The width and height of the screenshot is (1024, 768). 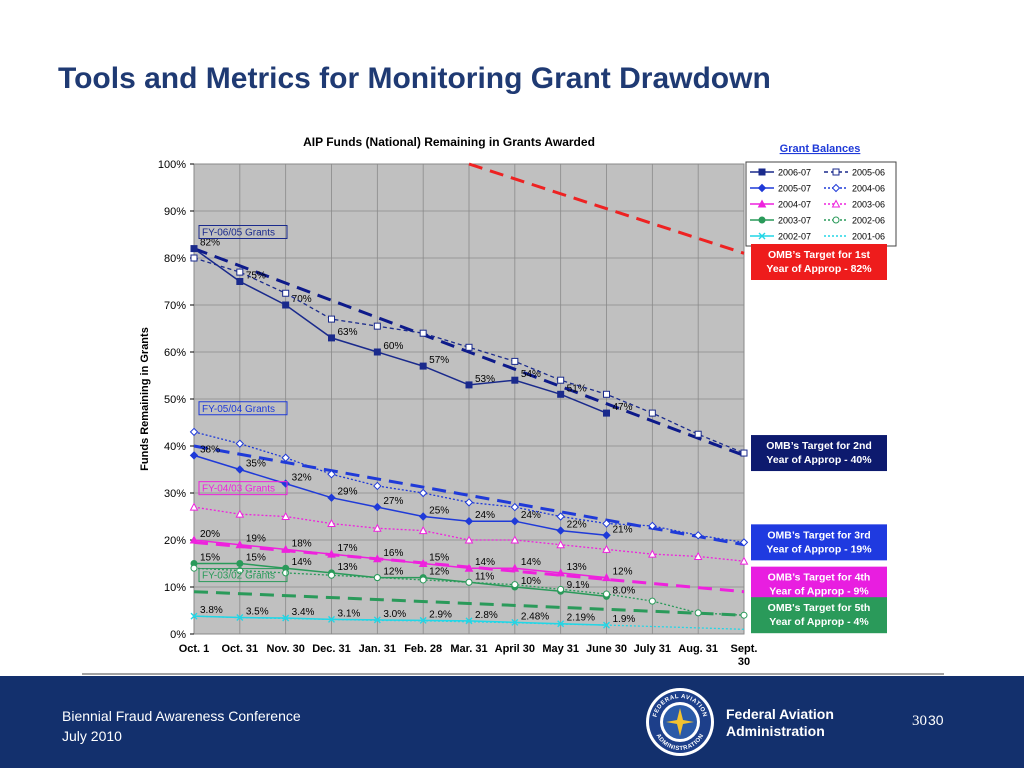 I want to click on x-tick-label: Sept., so click(x=744, y=649).